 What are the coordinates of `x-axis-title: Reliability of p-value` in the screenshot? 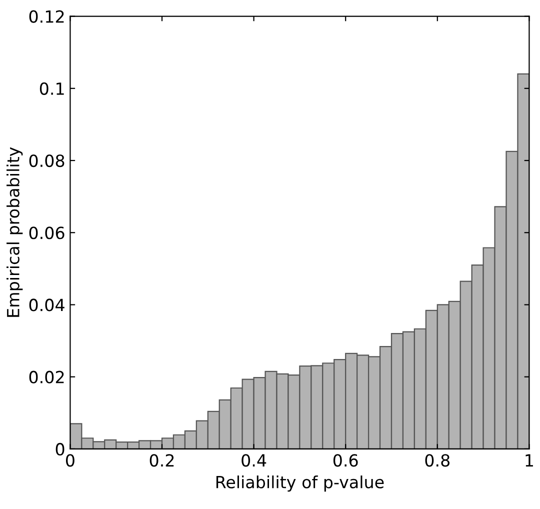 It's located at (300, 483).